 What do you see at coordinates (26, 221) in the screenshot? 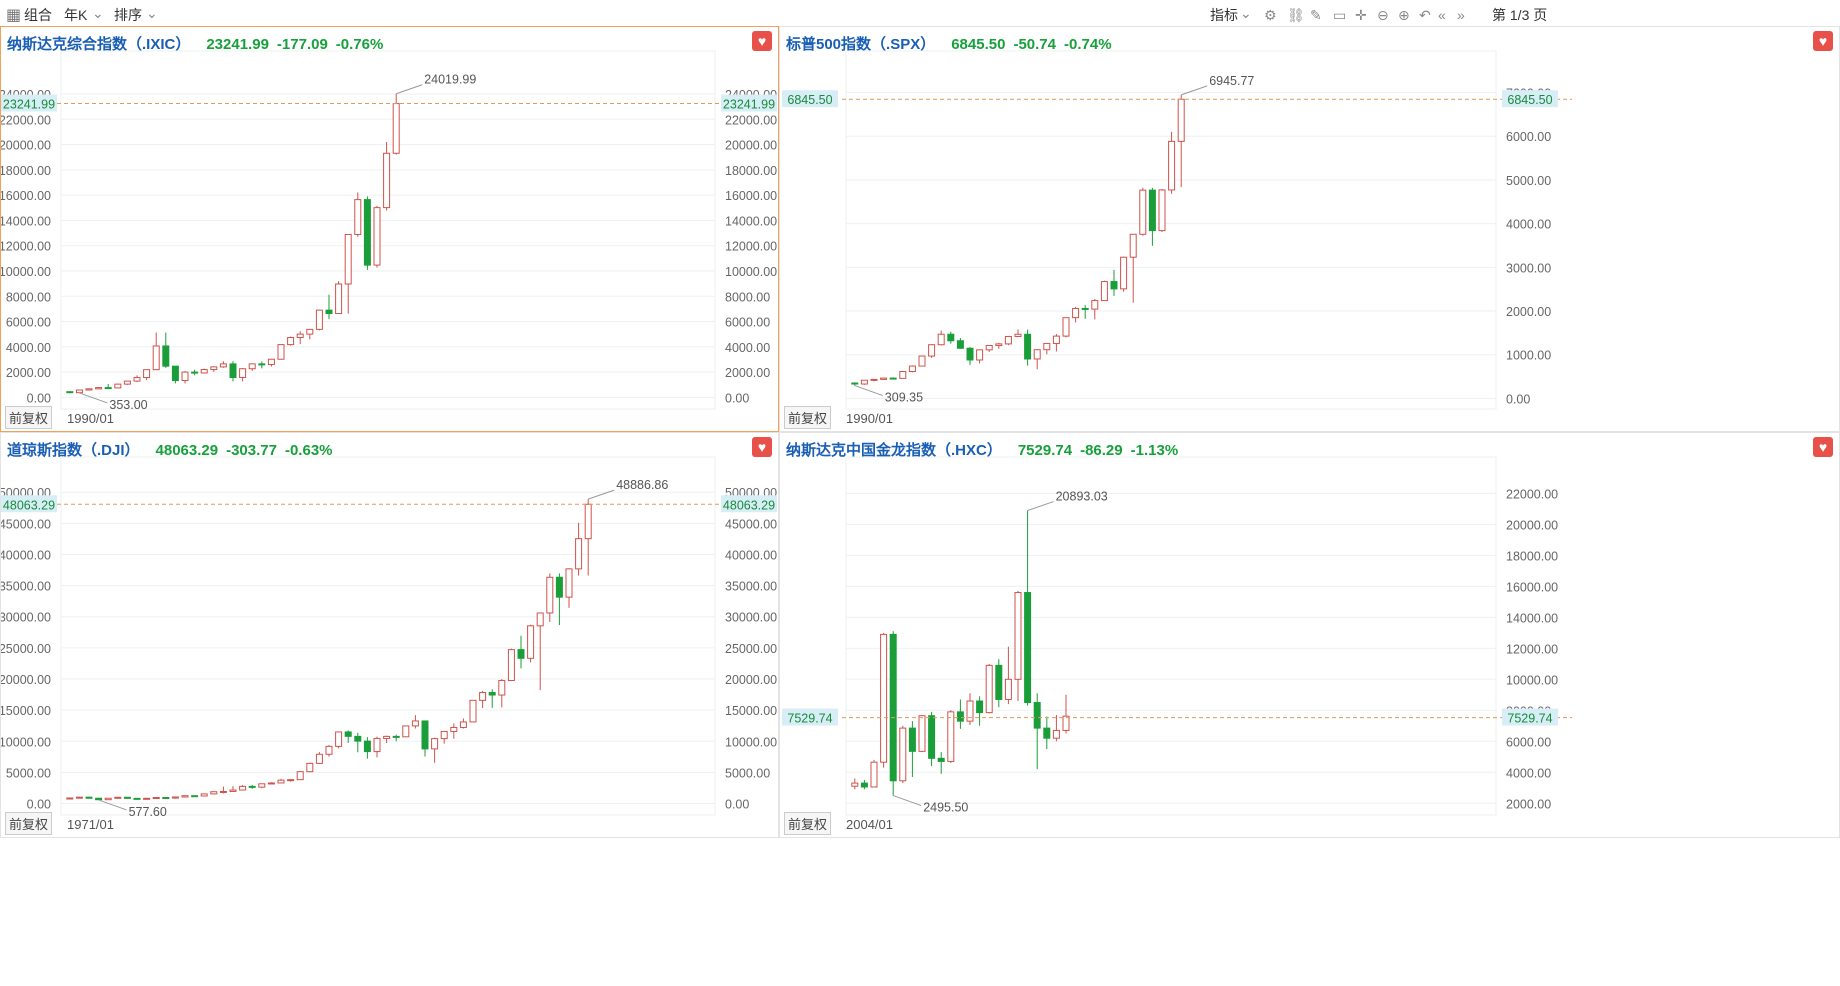
I see `left-axis-tick-label: 14000.00` at bounding box center [26, 221].